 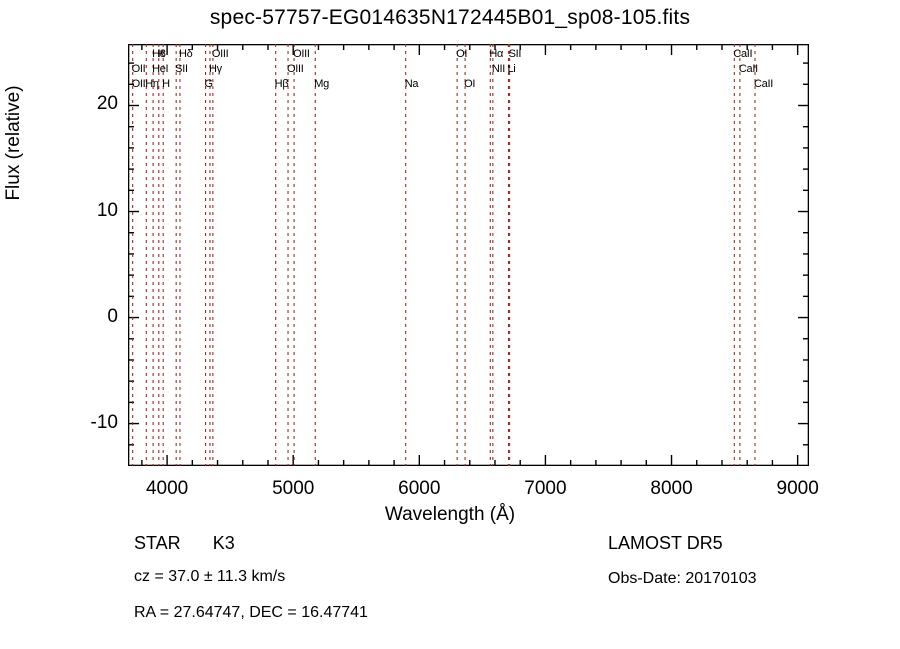 I want to click on x-tick-label: 4000, so click(x=167, y=488).